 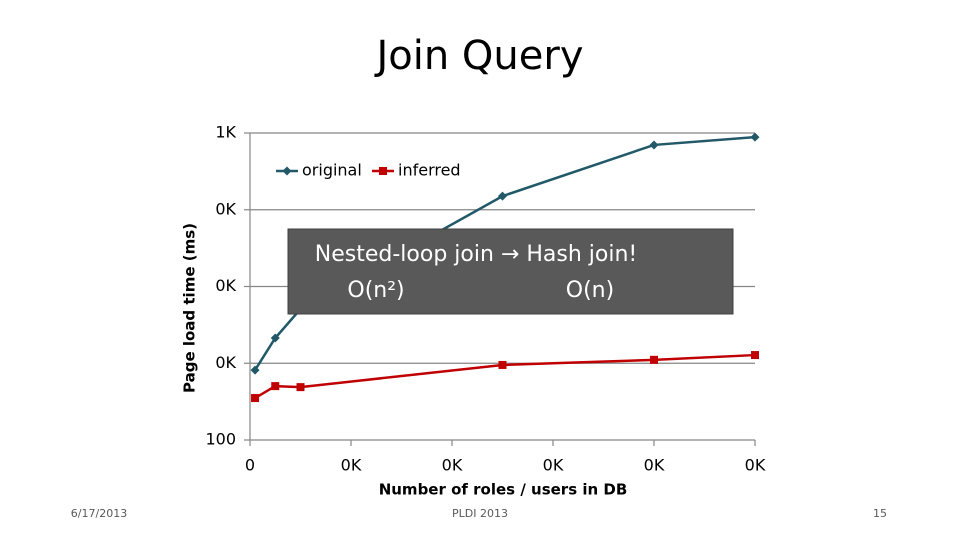 What do you see at coordinates (225, 132) in the screenshot?
I see `y-tick-label: 1K` at bounding box center [225, 132].